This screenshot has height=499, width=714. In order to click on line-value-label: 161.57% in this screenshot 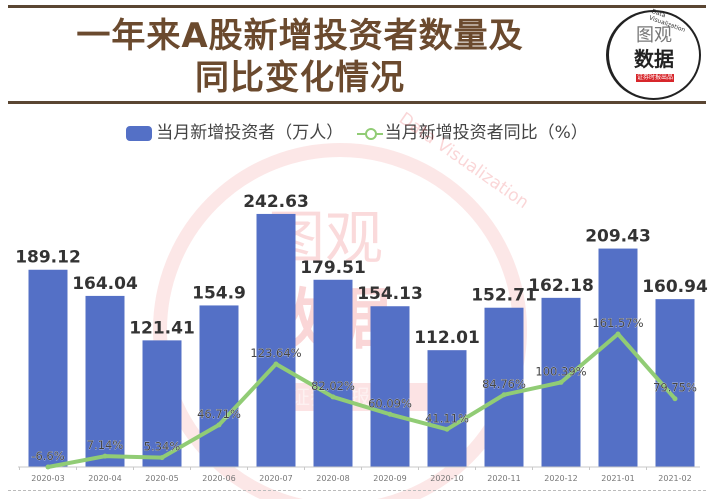, I will do `click(617, 323)`.